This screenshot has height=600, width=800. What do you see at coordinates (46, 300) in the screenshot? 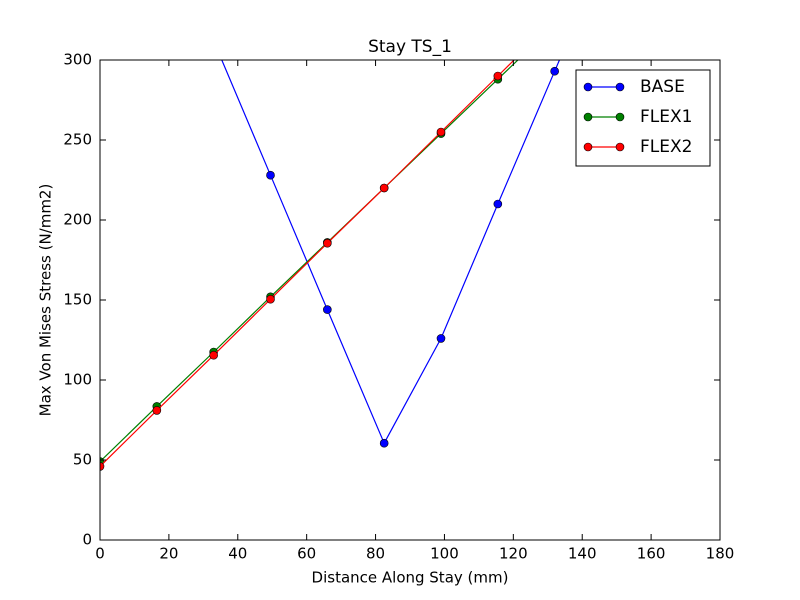
I see `y-axis-label: Max Von Mises Stress (N/mm2)` at bounding box center [46, 300].